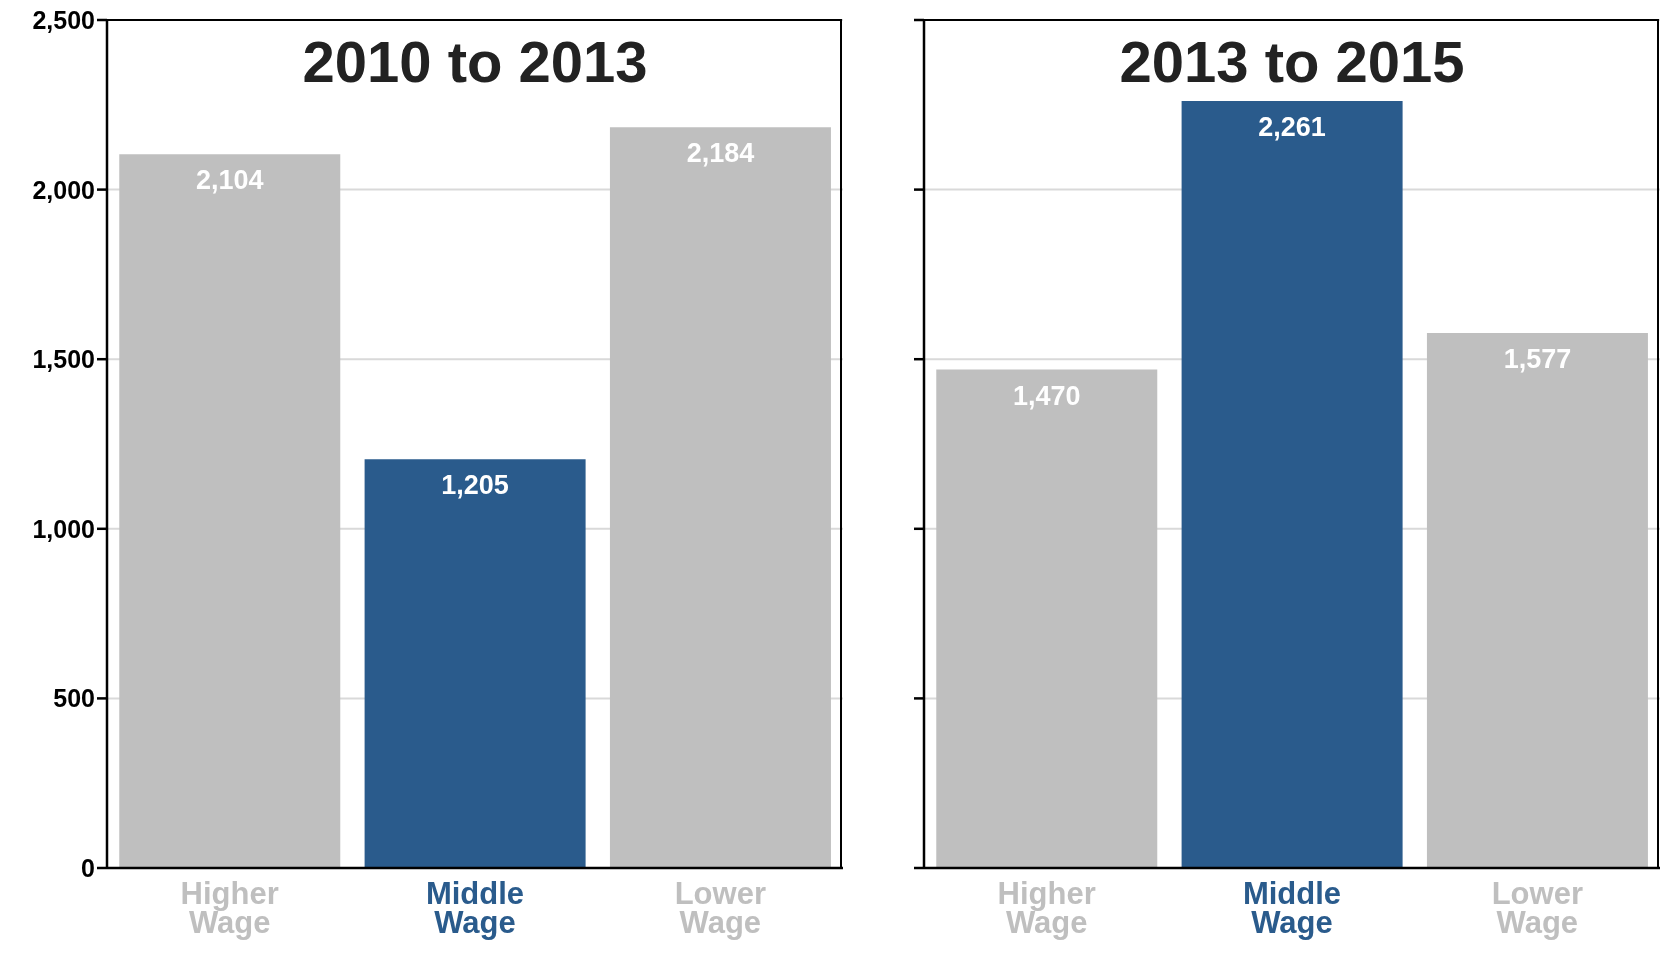 This screenshot has width=1678, height=971. What do you see at coordinates (1046, 395) in the screenshot?
I see `data-label: 1,470` at bounding box center [1046, 395].